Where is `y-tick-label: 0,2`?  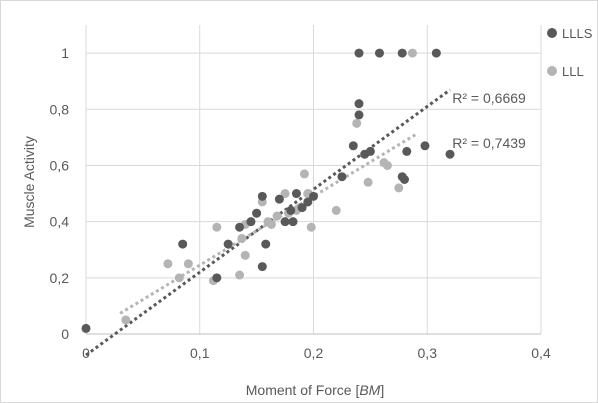
y-tick-label: 0,2 is located at coordinates (60, 278).